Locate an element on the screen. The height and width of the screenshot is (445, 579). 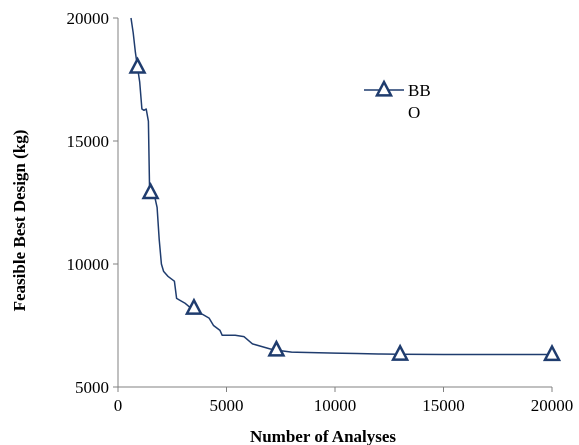
legend-marker is located at coordinates (384, 88).